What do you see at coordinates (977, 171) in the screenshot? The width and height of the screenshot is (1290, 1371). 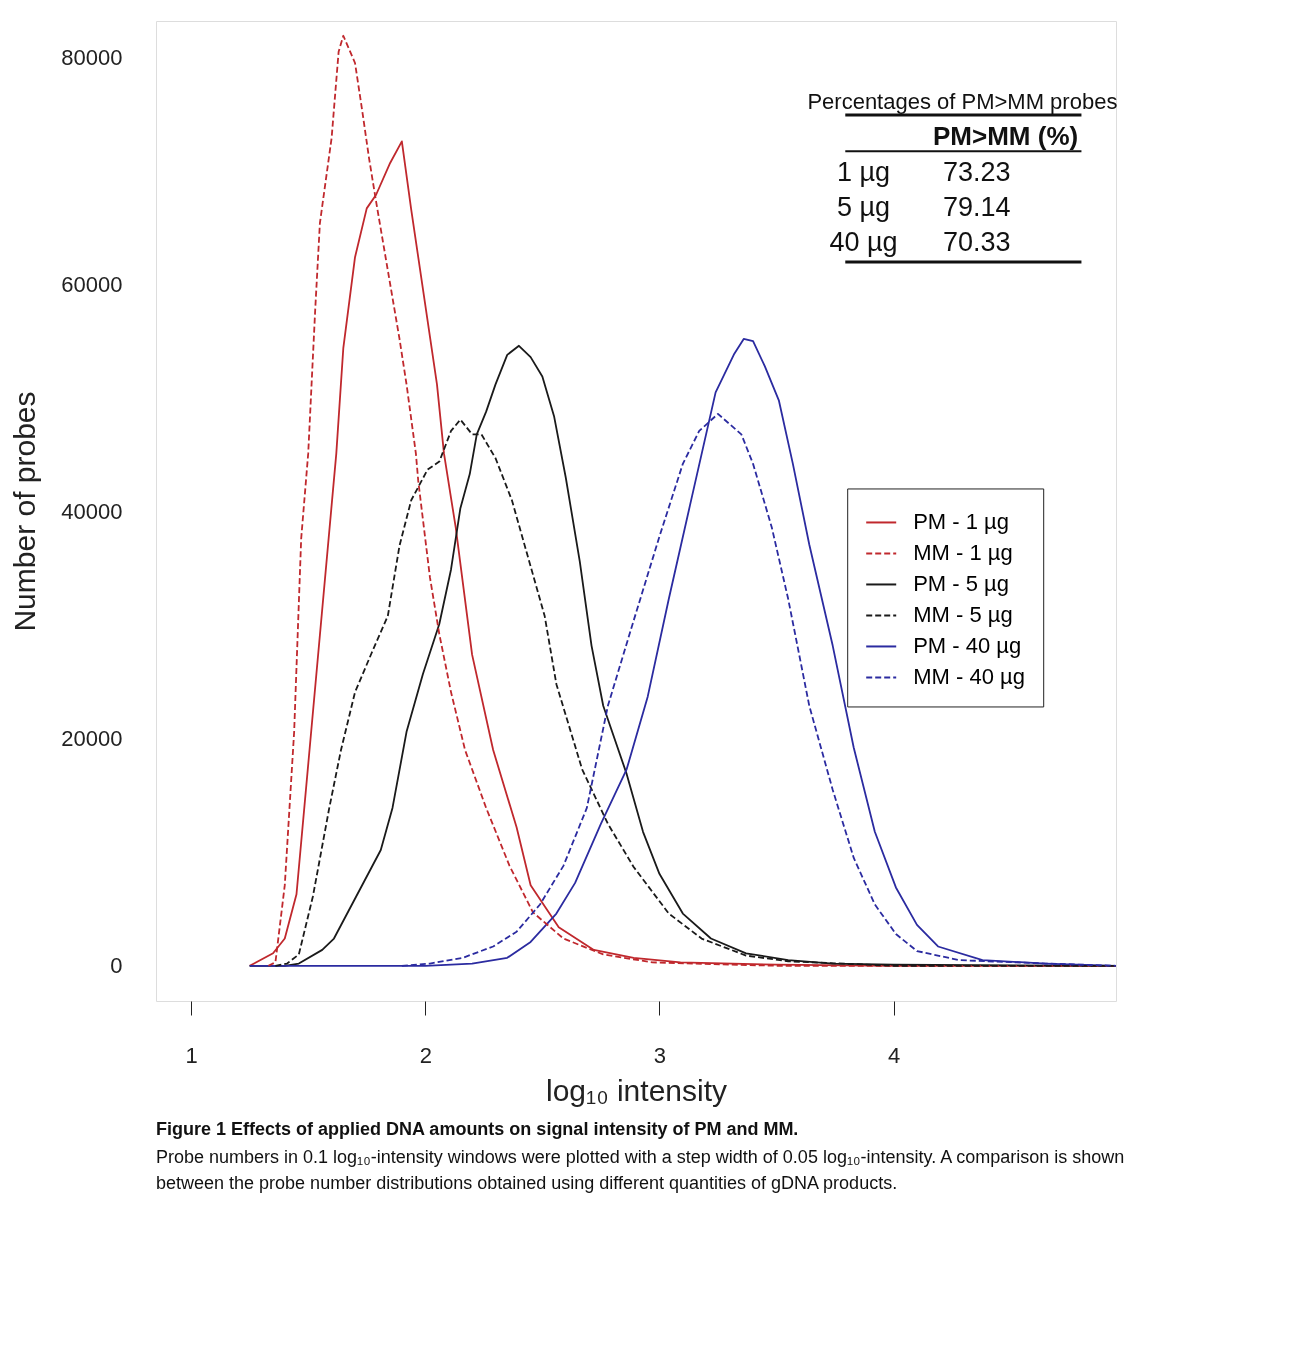 I see `annotation: 73.23` at bounding box center [977, 171].